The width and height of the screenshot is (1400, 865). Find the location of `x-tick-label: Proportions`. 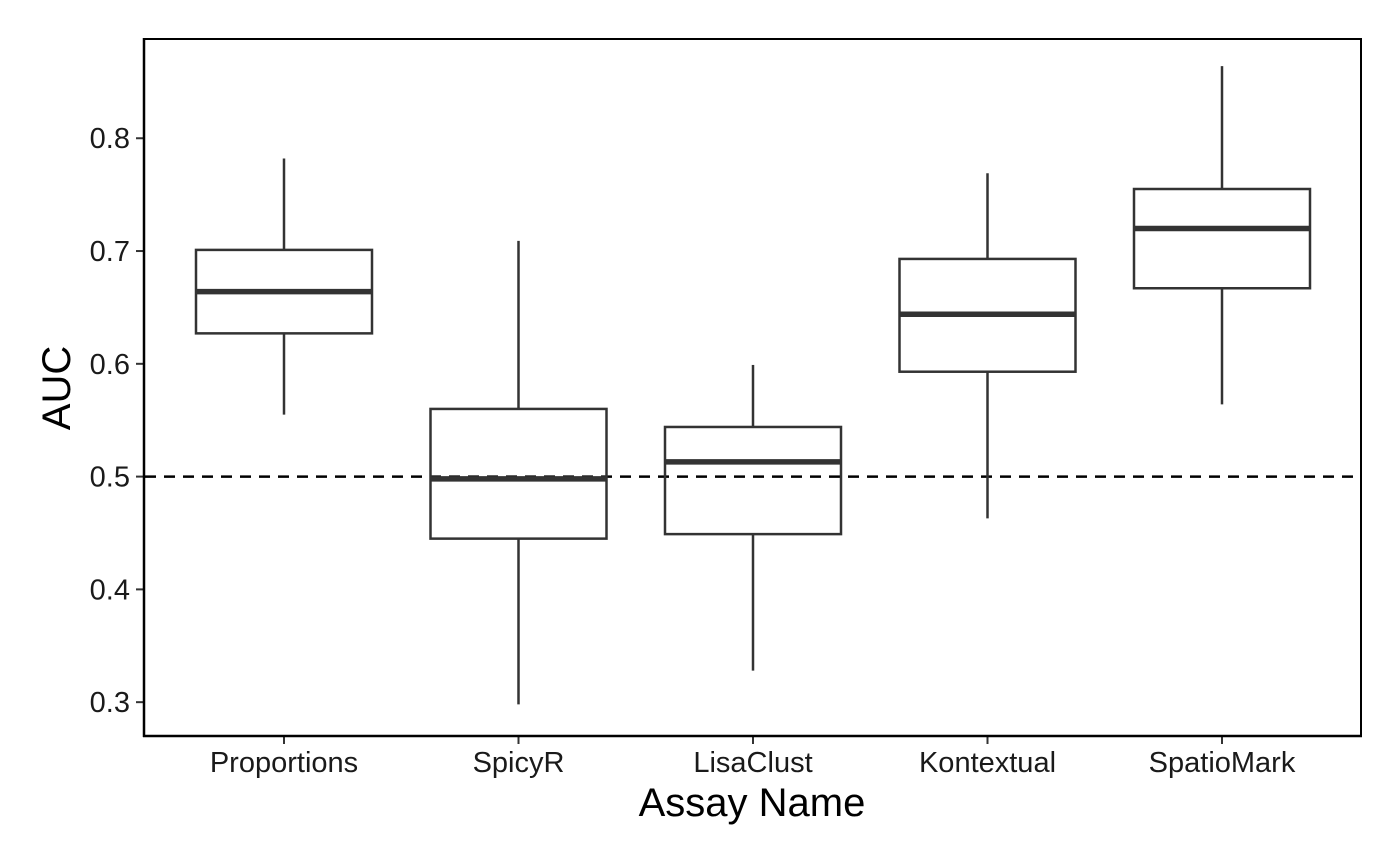

x-tick-label: Proportions is located at coordinates (284, 763).